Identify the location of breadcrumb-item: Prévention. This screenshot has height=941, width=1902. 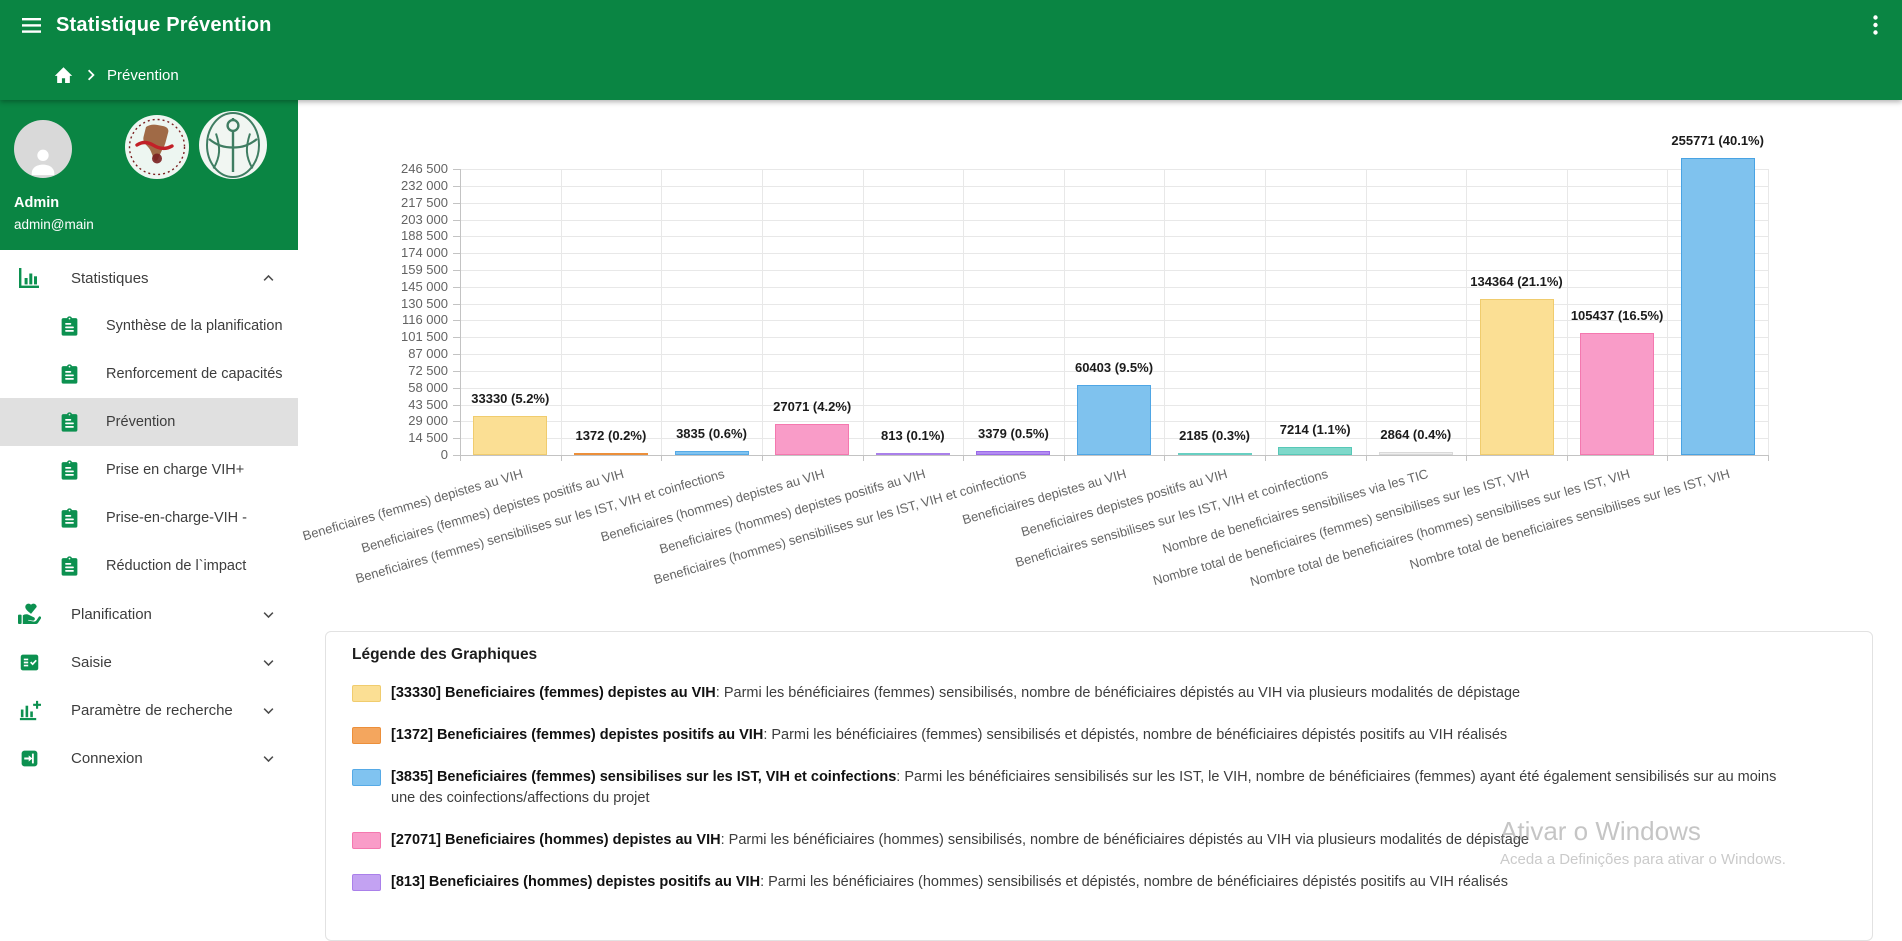
(143, 75).